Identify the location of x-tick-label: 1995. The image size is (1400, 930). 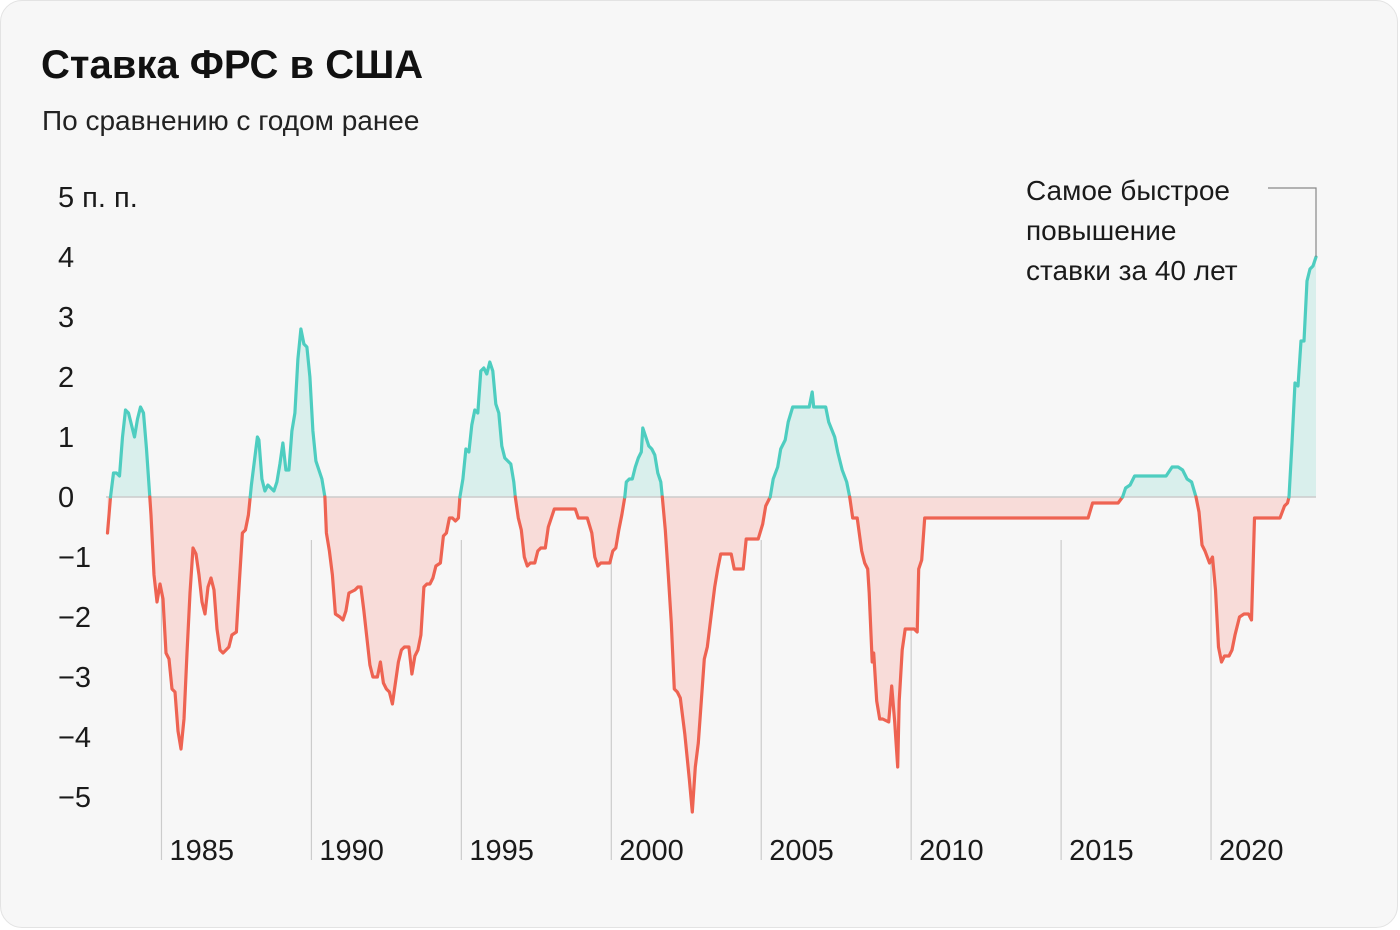
(501, 851).